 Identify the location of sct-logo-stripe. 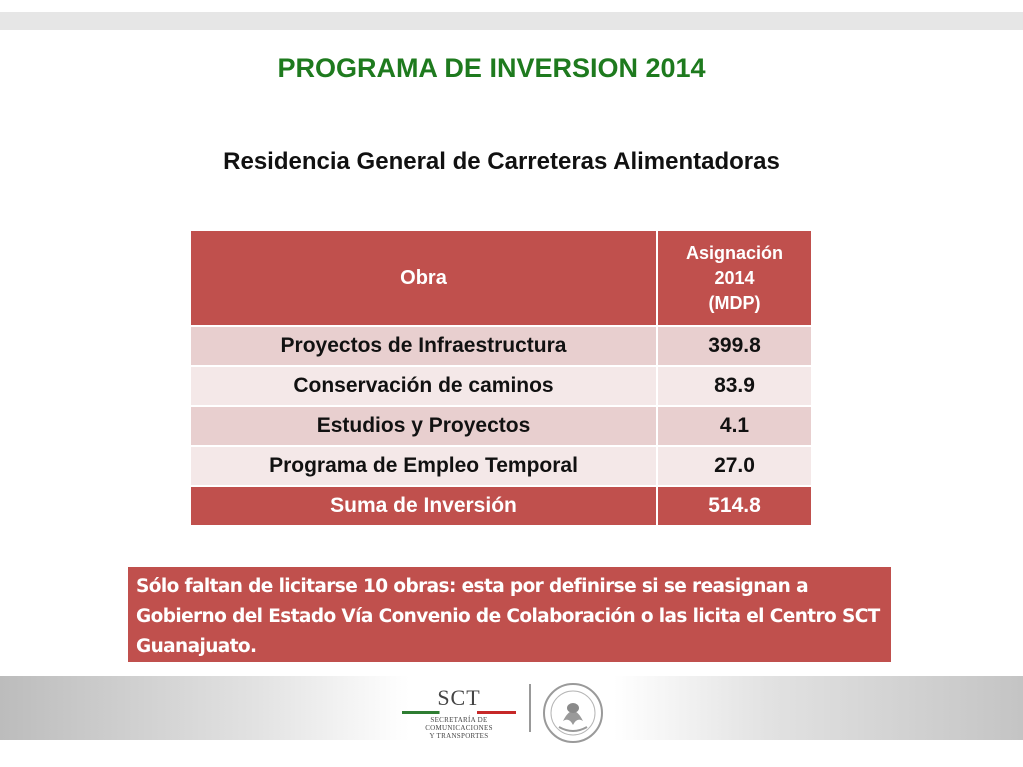
(459, 712).